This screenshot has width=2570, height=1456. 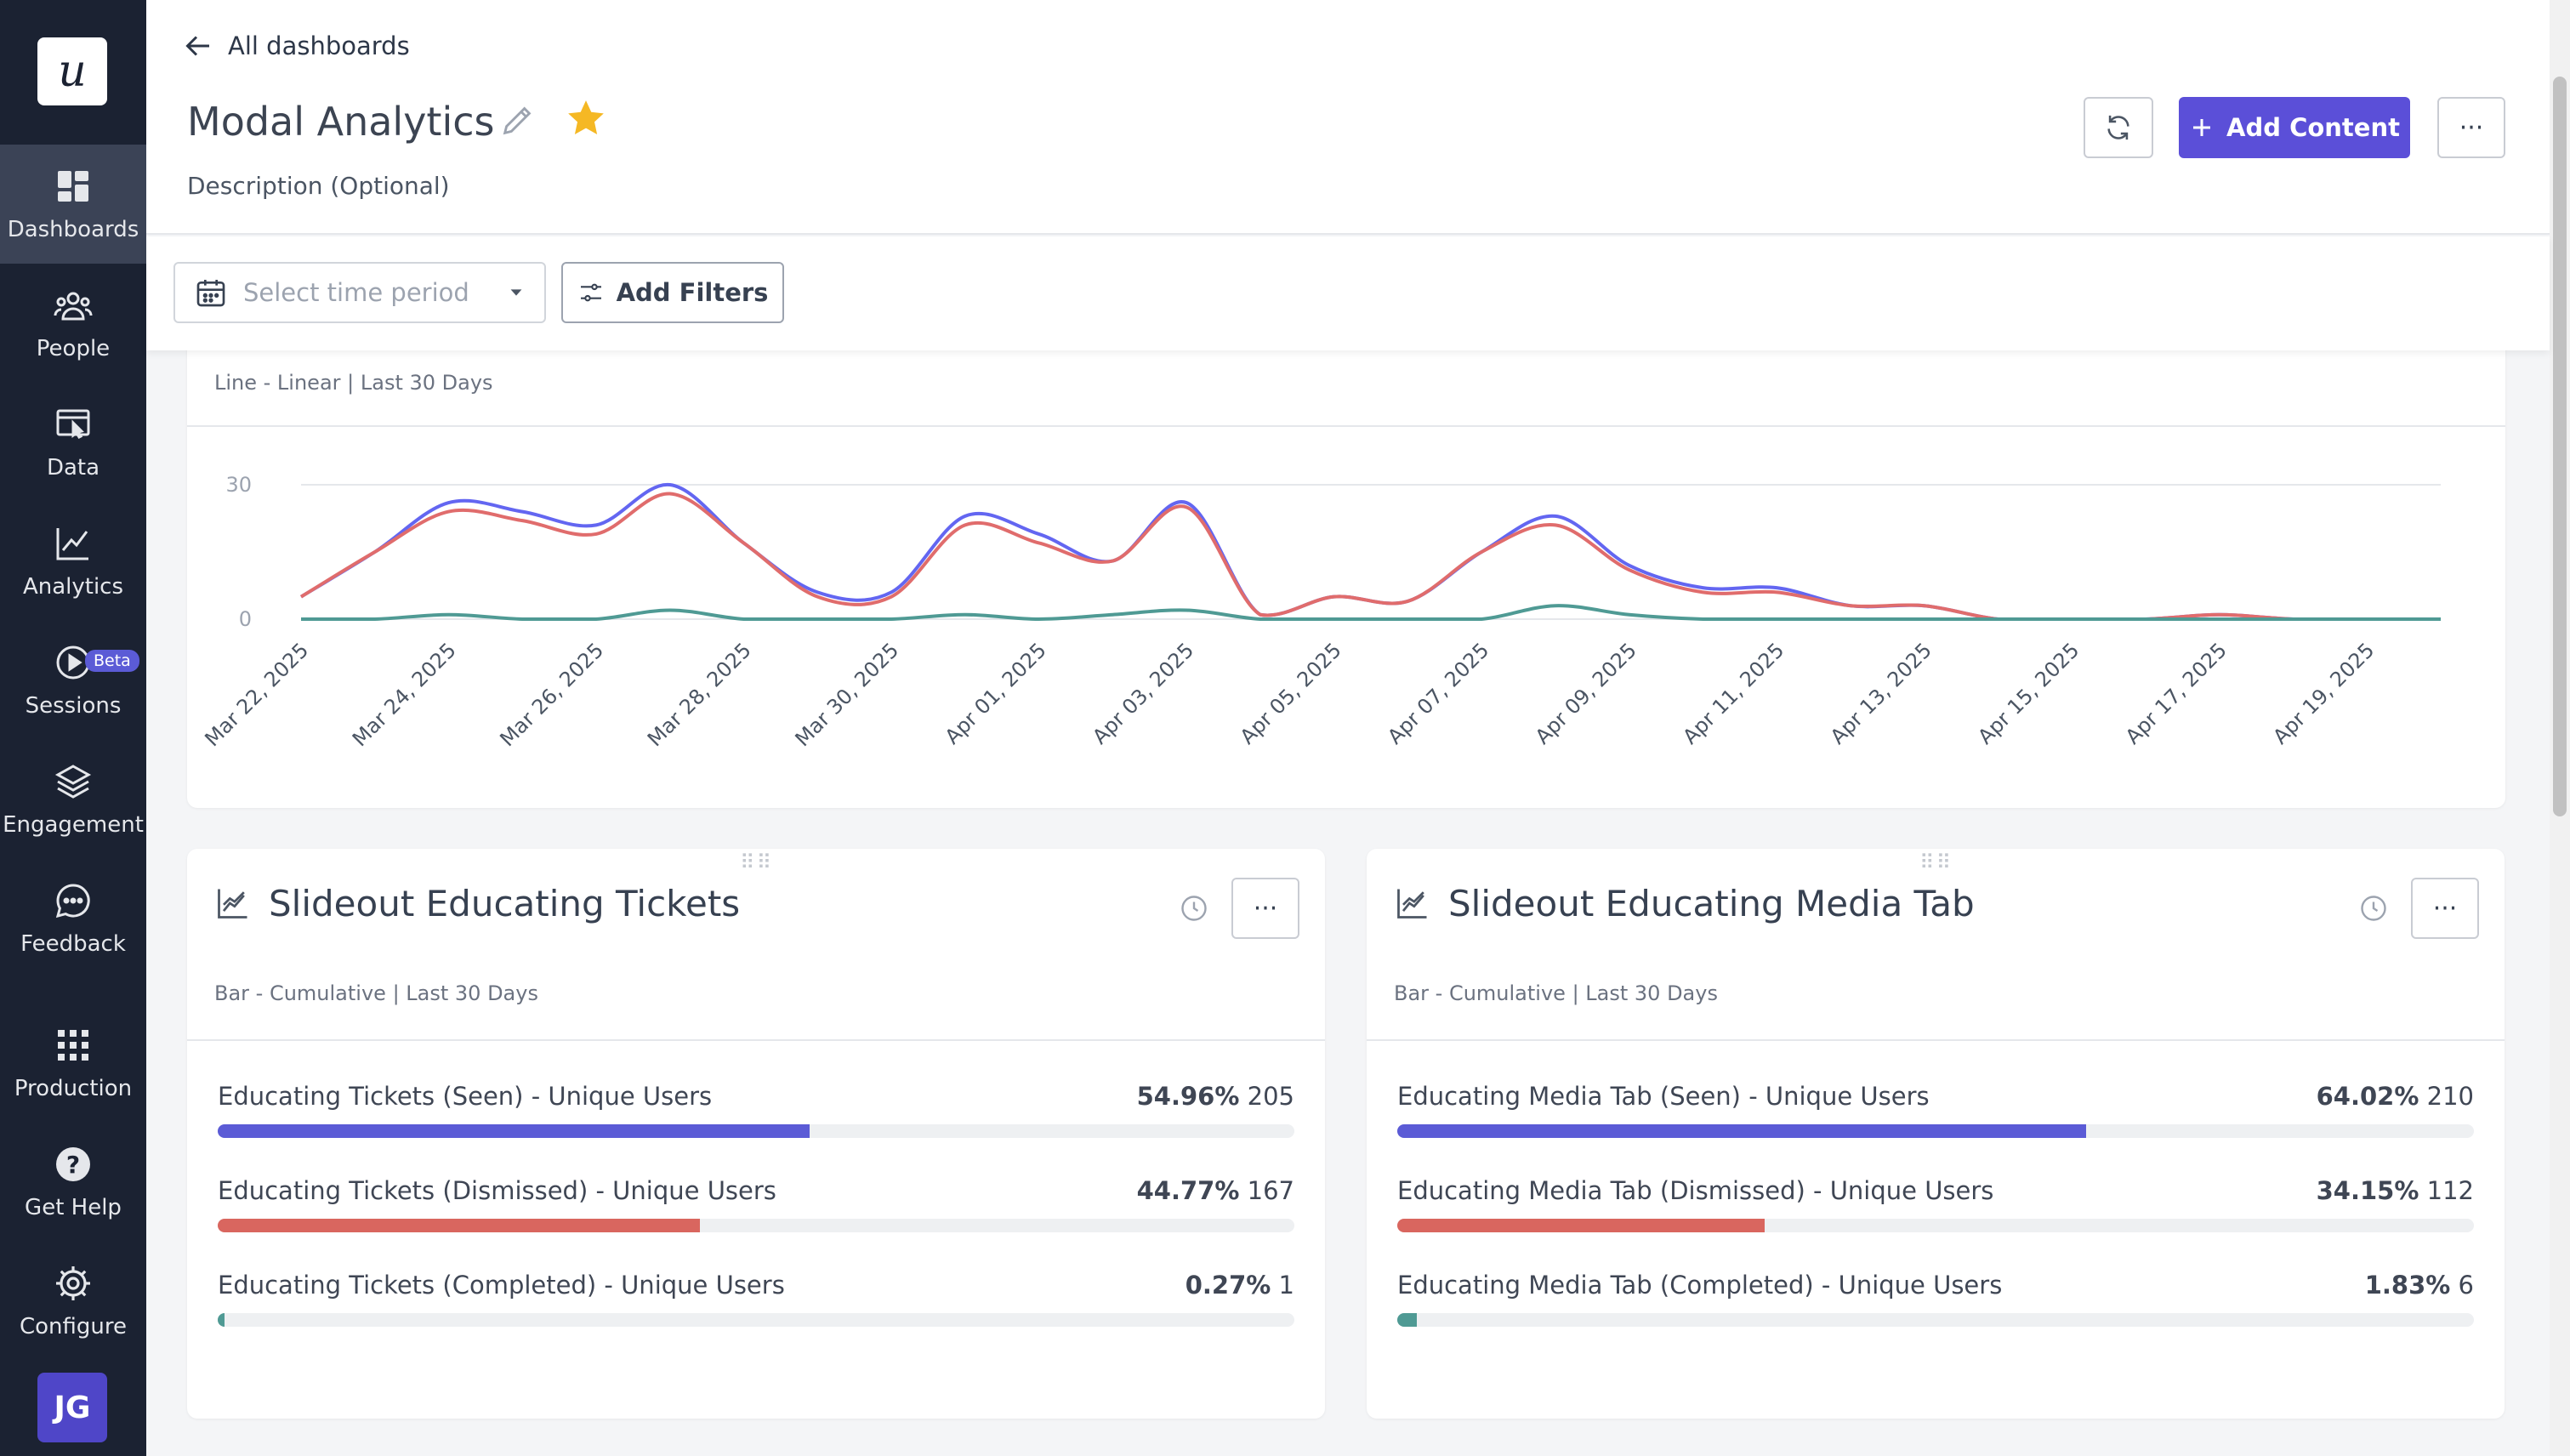 What do you see at coordinates (848, 694) in the screenshot?
I see `x-tick-label: Mar 30, 2025` at bounding box center [848, 694].